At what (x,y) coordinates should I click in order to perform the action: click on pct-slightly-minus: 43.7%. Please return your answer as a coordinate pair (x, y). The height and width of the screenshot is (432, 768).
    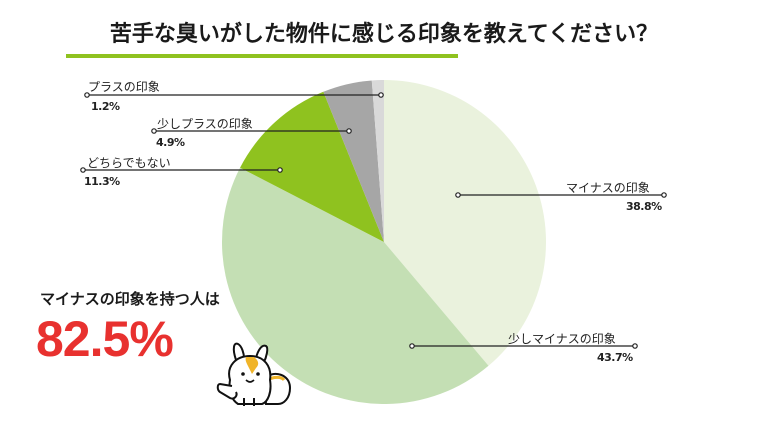
    Looking at the image, I should click on (615, 357).